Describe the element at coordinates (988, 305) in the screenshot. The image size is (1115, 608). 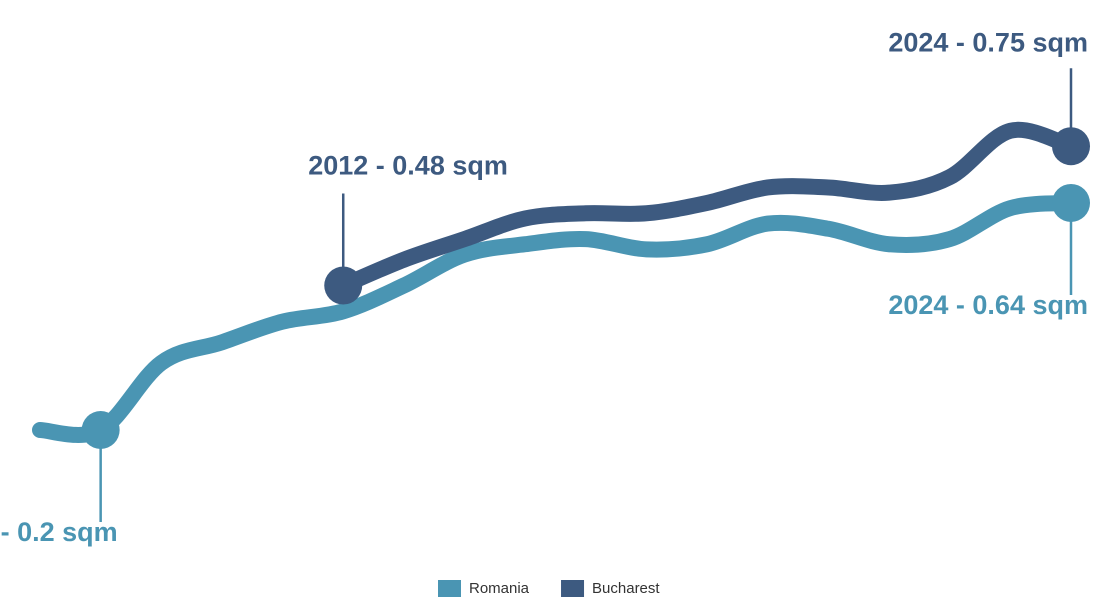
I see `annotation: 2024 - 0.64 sqm` at that location.